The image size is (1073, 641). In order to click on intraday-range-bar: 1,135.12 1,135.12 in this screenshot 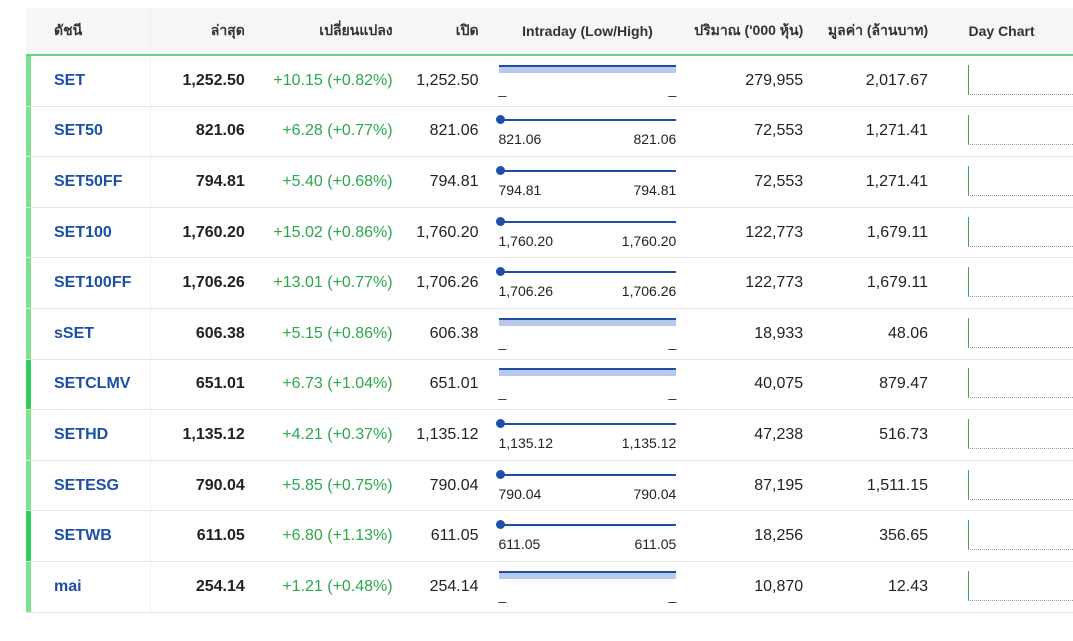, I will do `click(586, 435)`.